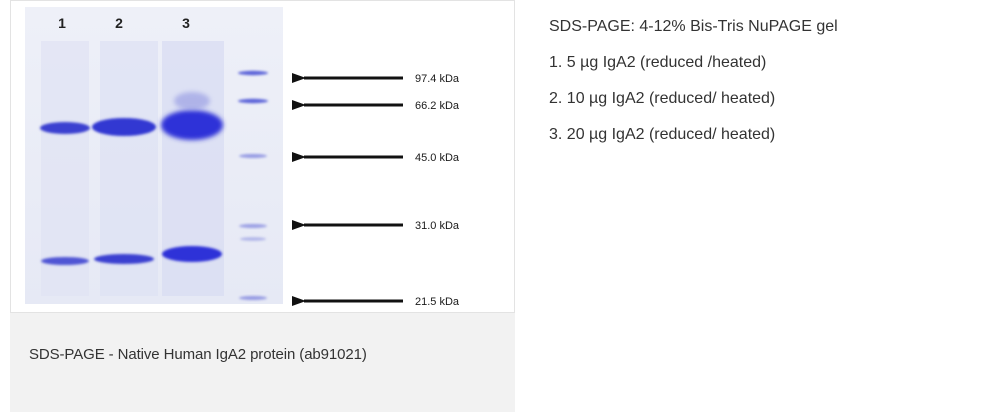 The width and height of the screenshot is (1007, 412). What do you see at coordinates (192, 101) in the screenshot?
I see `band-lane3-smear` at bounding box center [192, 101].